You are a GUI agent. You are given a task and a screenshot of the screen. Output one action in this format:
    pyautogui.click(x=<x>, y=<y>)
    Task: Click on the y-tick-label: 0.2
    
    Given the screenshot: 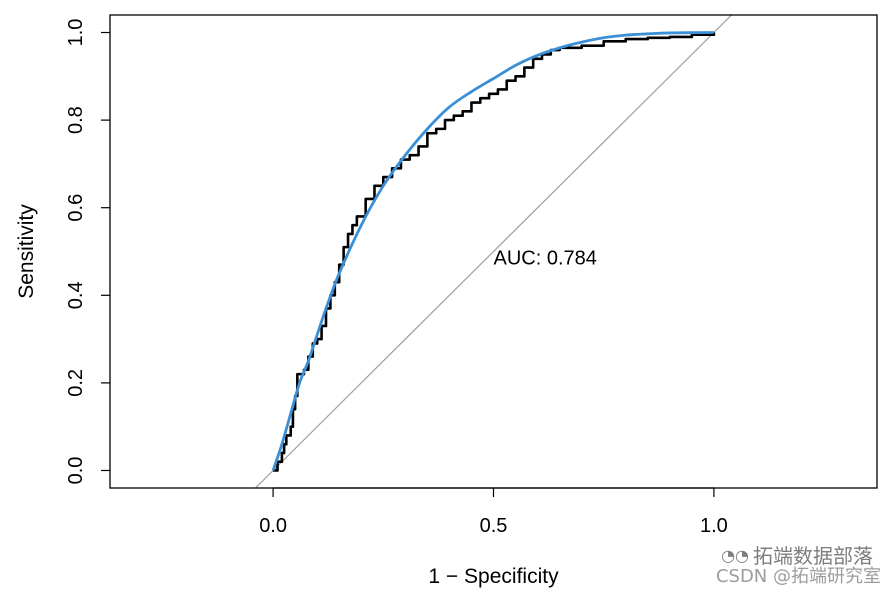 What is the action you would take?
    pyautogui.click(x=76, y=383)
    